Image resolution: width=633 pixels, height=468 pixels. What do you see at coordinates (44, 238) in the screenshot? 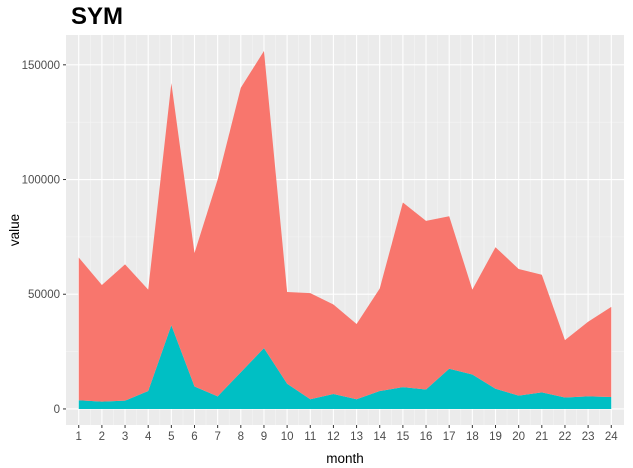
I see `y-axis: 0 50000 100000 150000` at bounding box center [44, 238].